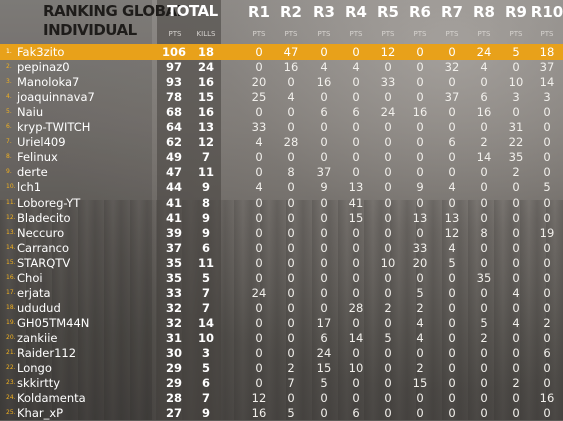 The image size is (563, 421). What do you see at coordinates (173, 232) in the screenshot?
I see `total-points: 39` at bounding box center [173, 232].